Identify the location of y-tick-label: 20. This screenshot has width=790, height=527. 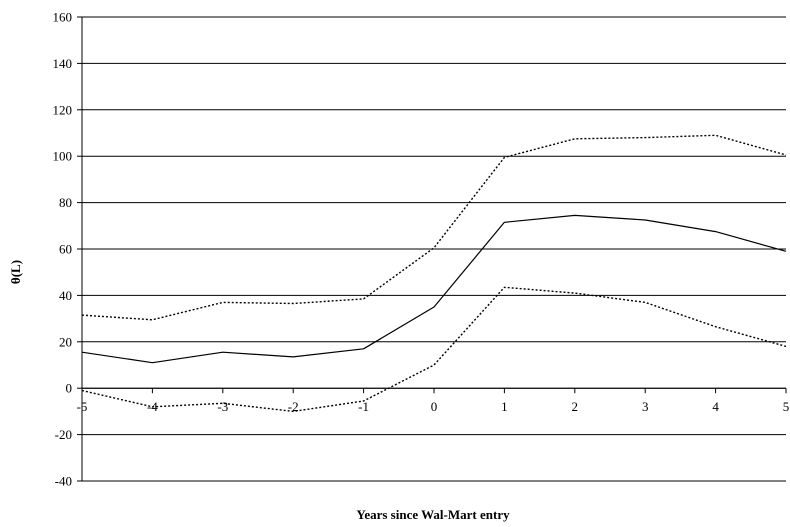
(65, 341).